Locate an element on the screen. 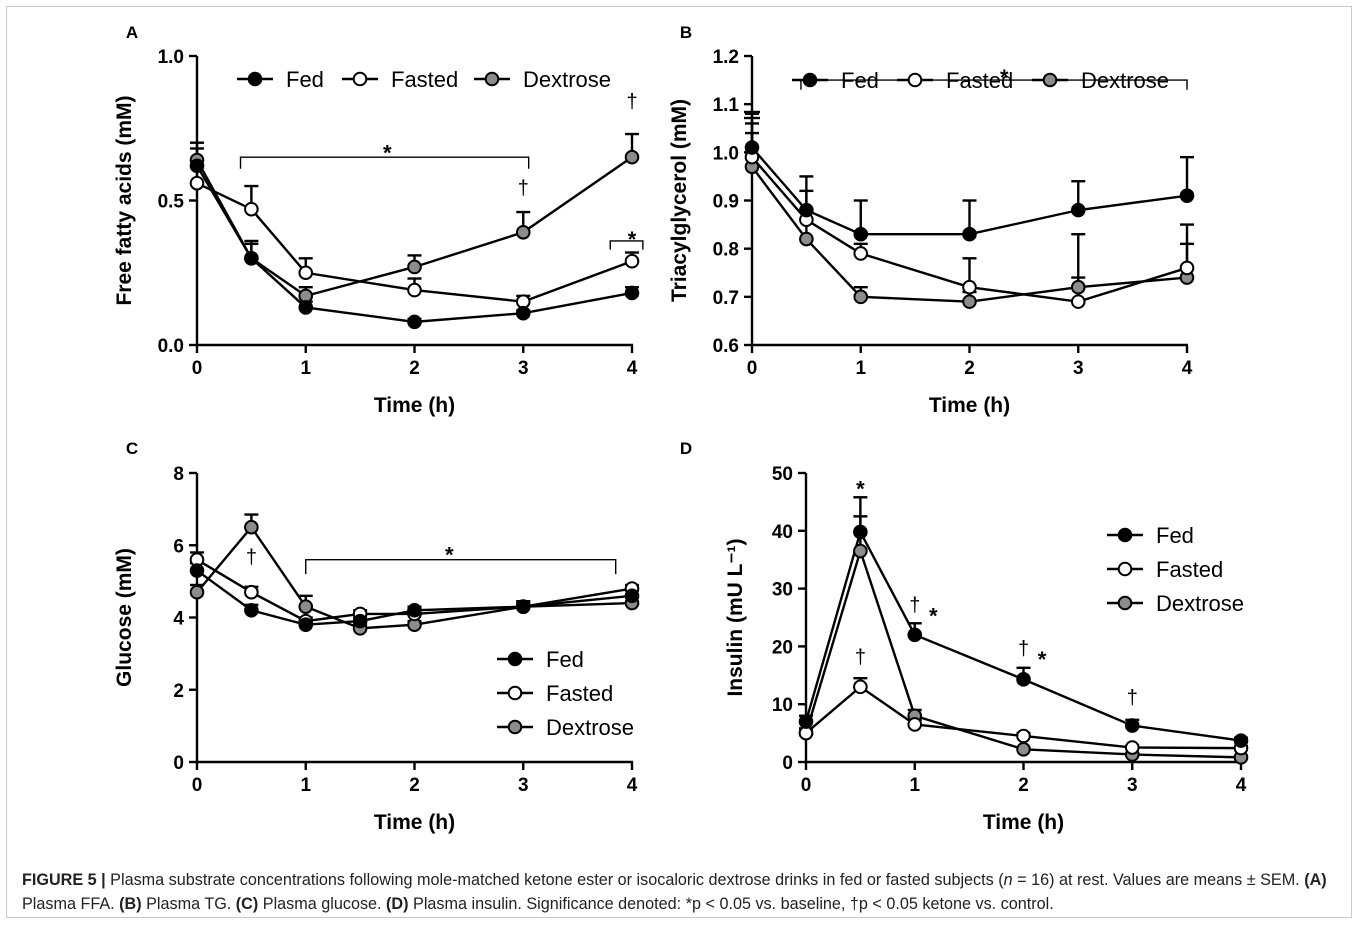 Image resolution: width=1360 pixels, height=926 pixels. caption-sig-1: *p < 0.05 vs. baseline, is located at coordinates (767, 904).